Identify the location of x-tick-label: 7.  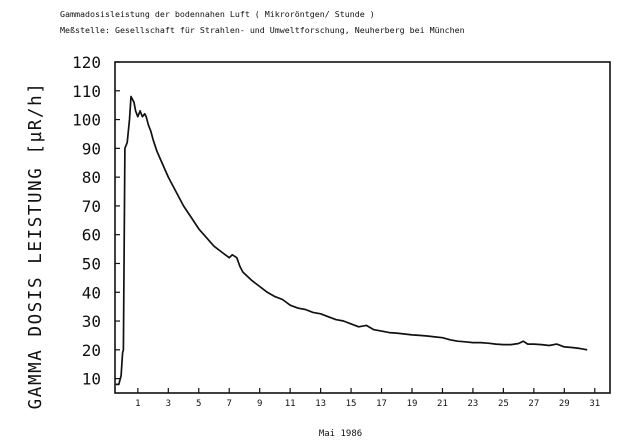
(229, 404).